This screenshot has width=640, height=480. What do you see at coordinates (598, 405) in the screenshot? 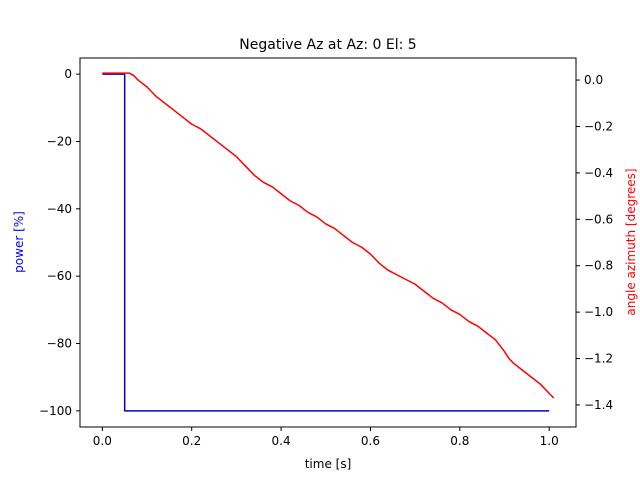
I see `y-right-tick-label: −1.4` at bounding box center [598, 405].